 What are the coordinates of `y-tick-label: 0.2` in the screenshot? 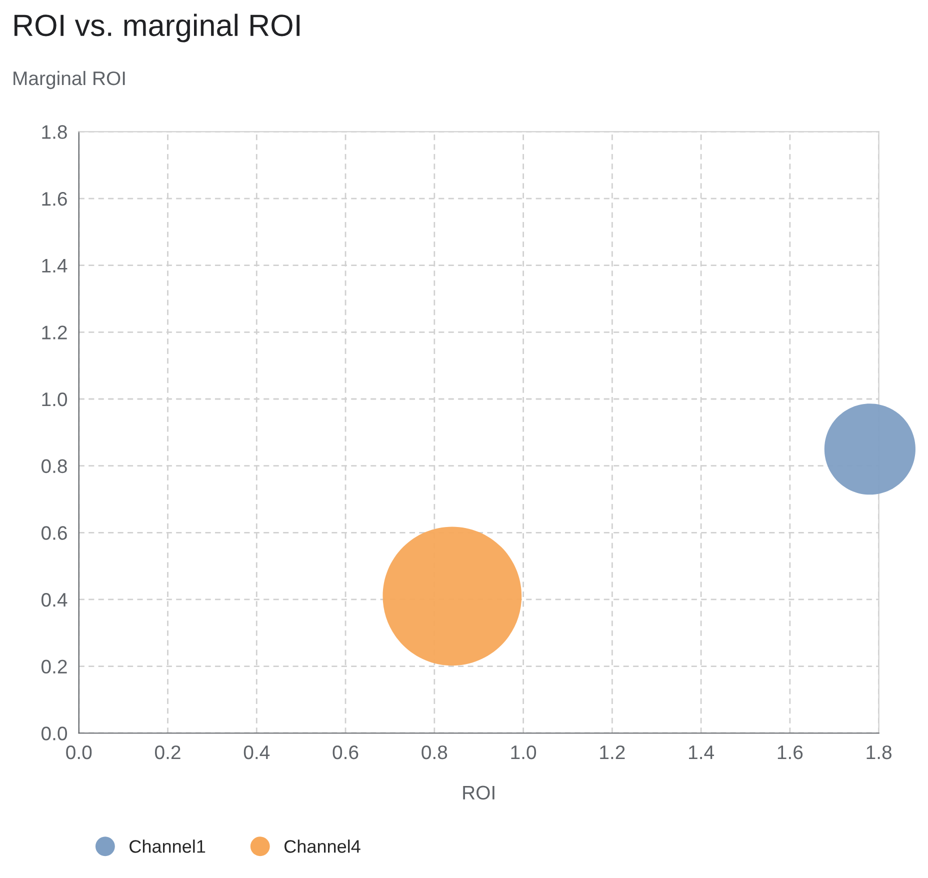 It's located at (54, 667).